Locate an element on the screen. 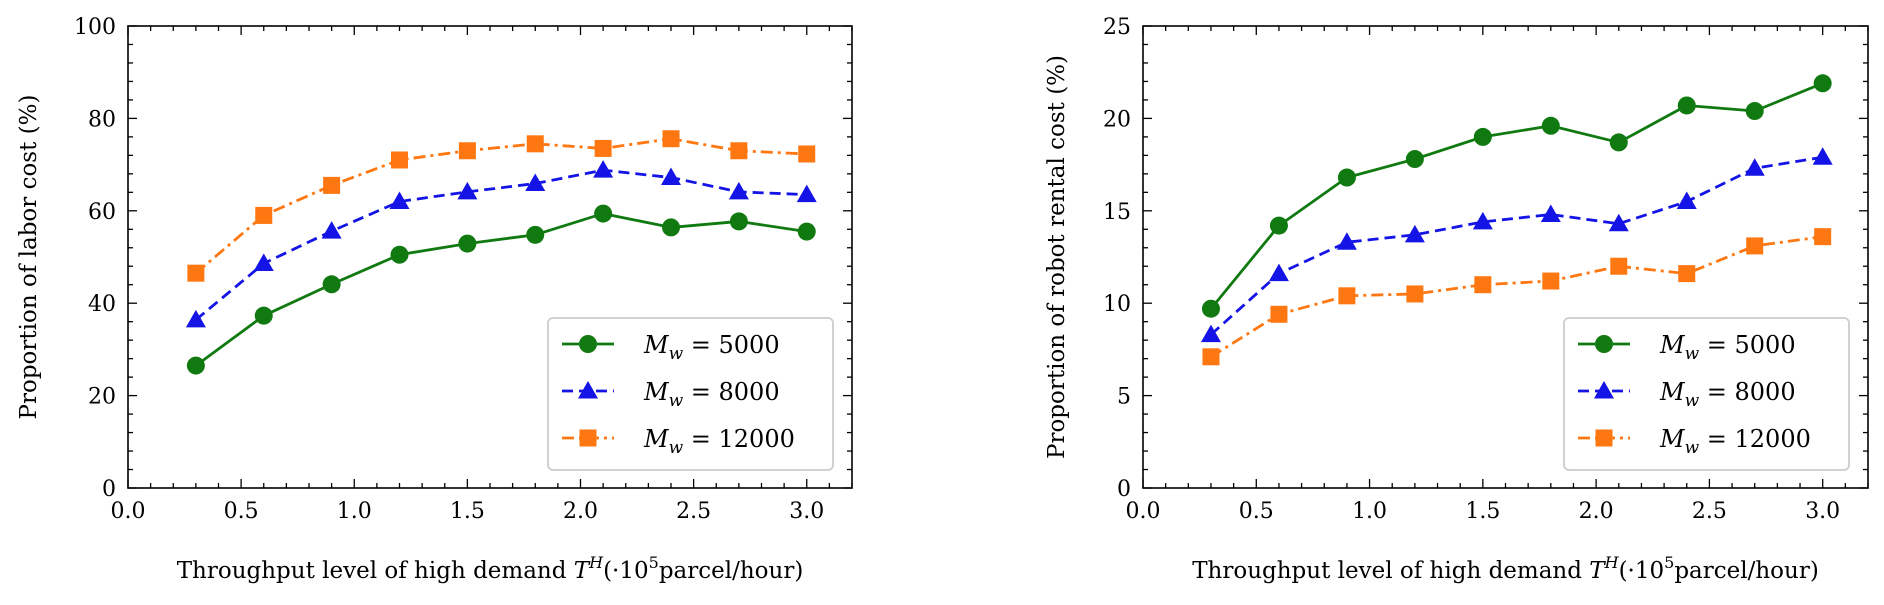 This screenshot has width=1884, height=605. y-tick-label: 25 is located at coordinates (1117, 27).